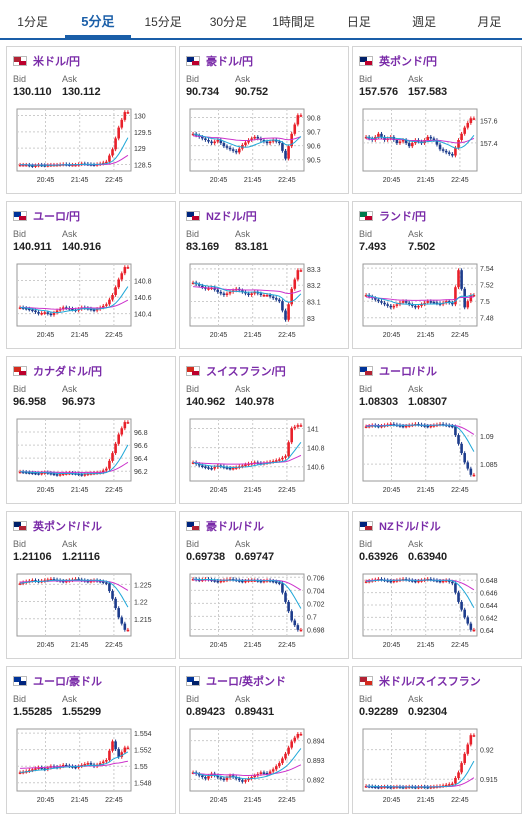  What do you see at coordinates (408, 62) in the screenshot?
I see `pair-name-link: 英ポンド/円` at bounding box center [408, 62].